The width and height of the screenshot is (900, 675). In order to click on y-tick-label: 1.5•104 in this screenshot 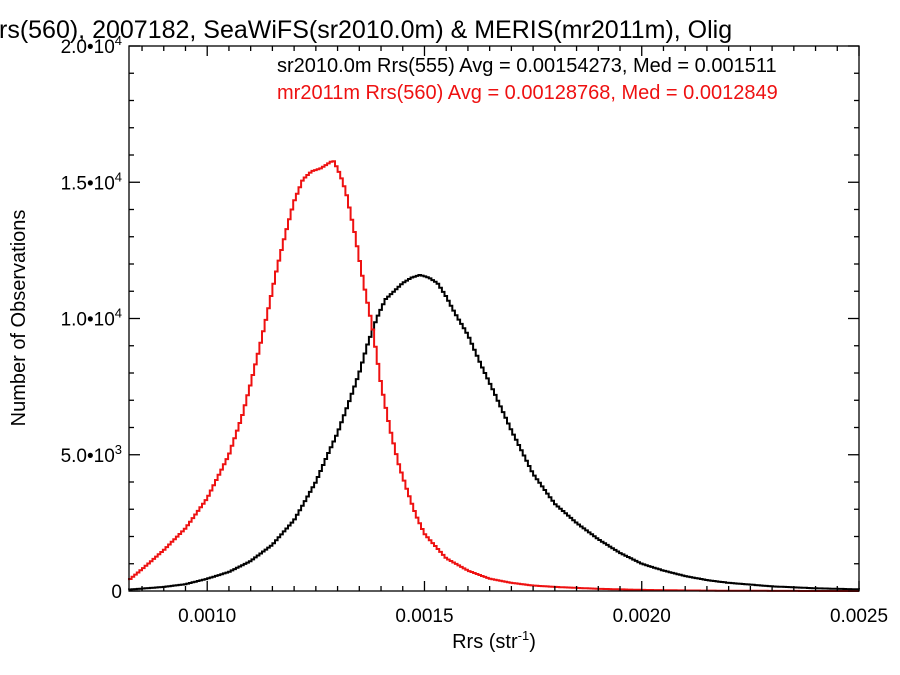, I will do `click(91, 181)`.